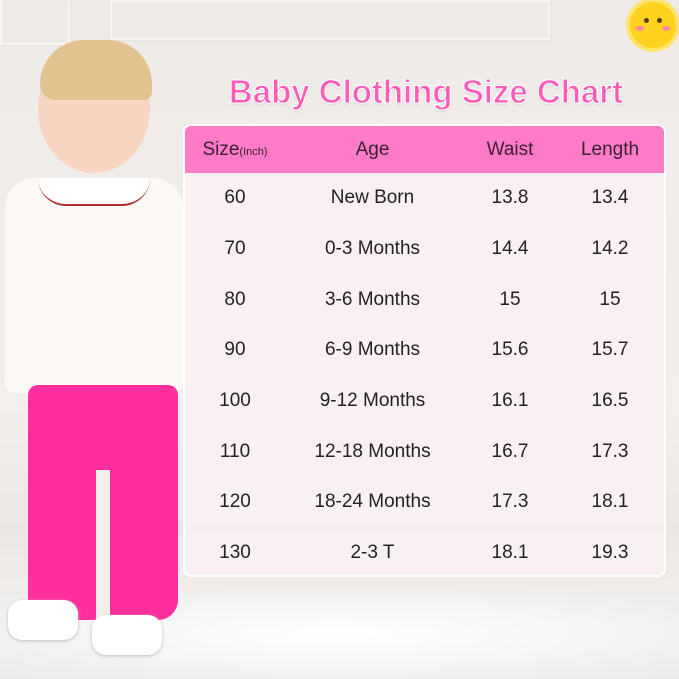  Describe the element at coordinates (610, 451) in the screenshot. I see `cell-length: 17.3` at that location.